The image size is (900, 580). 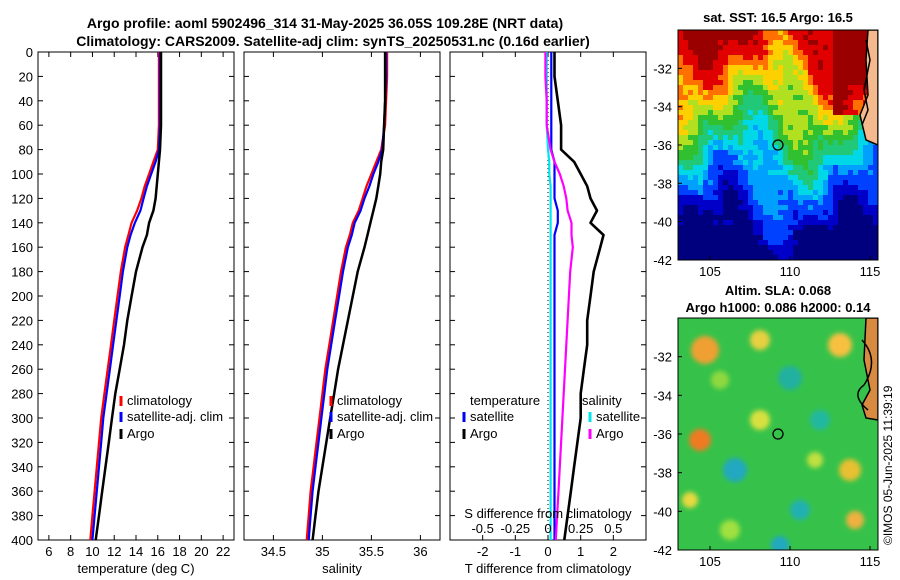 What do you see at coordinates (609, 433) in the screenshot?
I see `legend-s-argo-label: Argo` at bounding box center [609, 433].